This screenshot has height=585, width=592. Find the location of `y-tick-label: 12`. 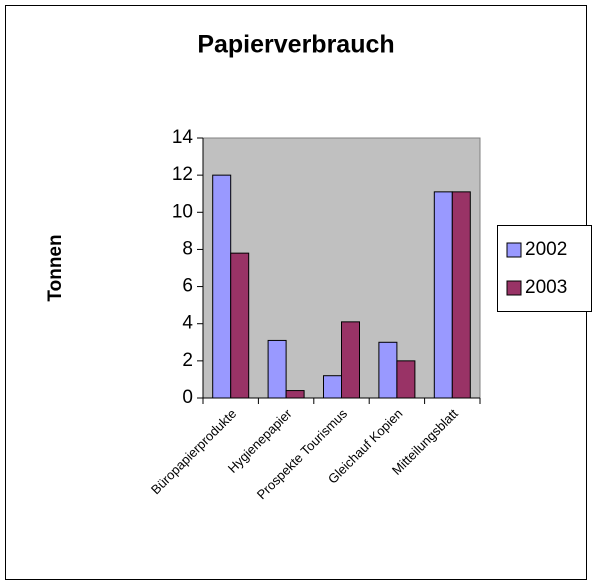

y-tick-label: 12 is located at coordinates (182, 174).